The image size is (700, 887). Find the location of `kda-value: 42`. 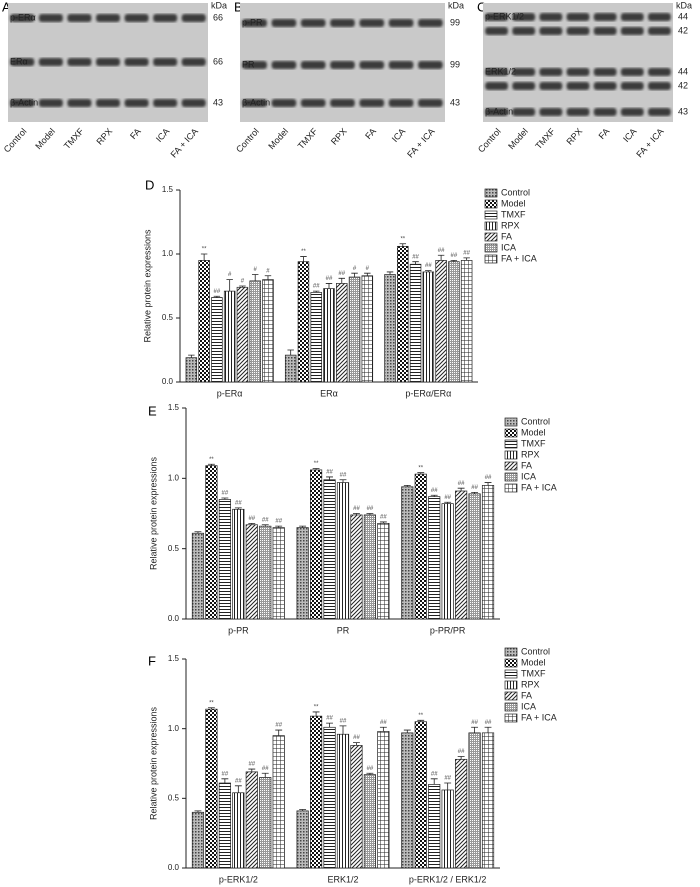

kda-value: 42 is located at coordinates (683, 85).